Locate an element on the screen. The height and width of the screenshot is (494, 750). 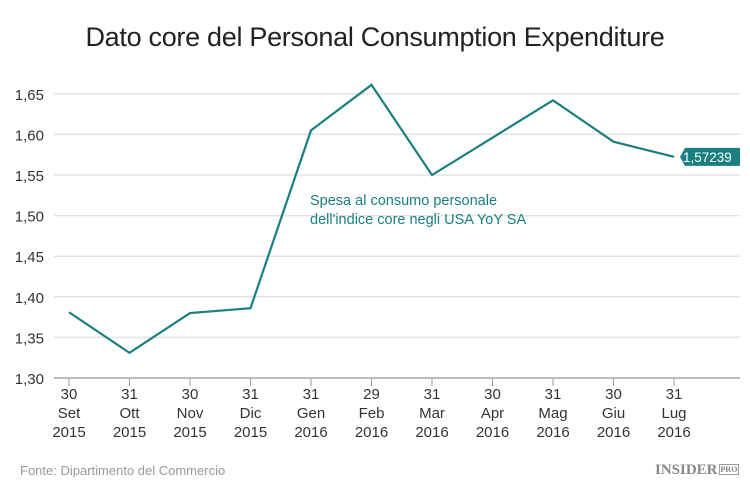
y-tick-label: 1,55 is located at coordinates (29, 176).